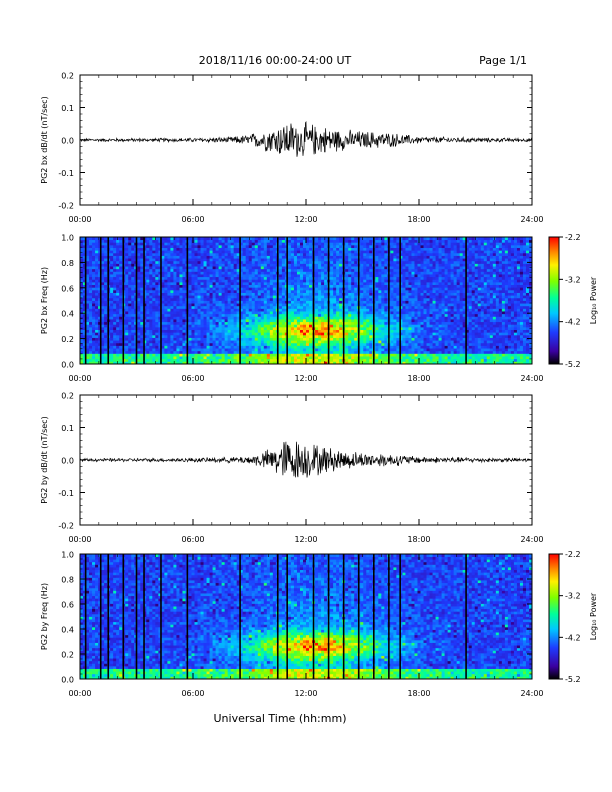 This screenshot has height=792, width=612. Describe the element at coordinates (44, 139) in the screenshot. I see `y-axis-label: PG2 bx dB/dt (nT/sec)` at that location.